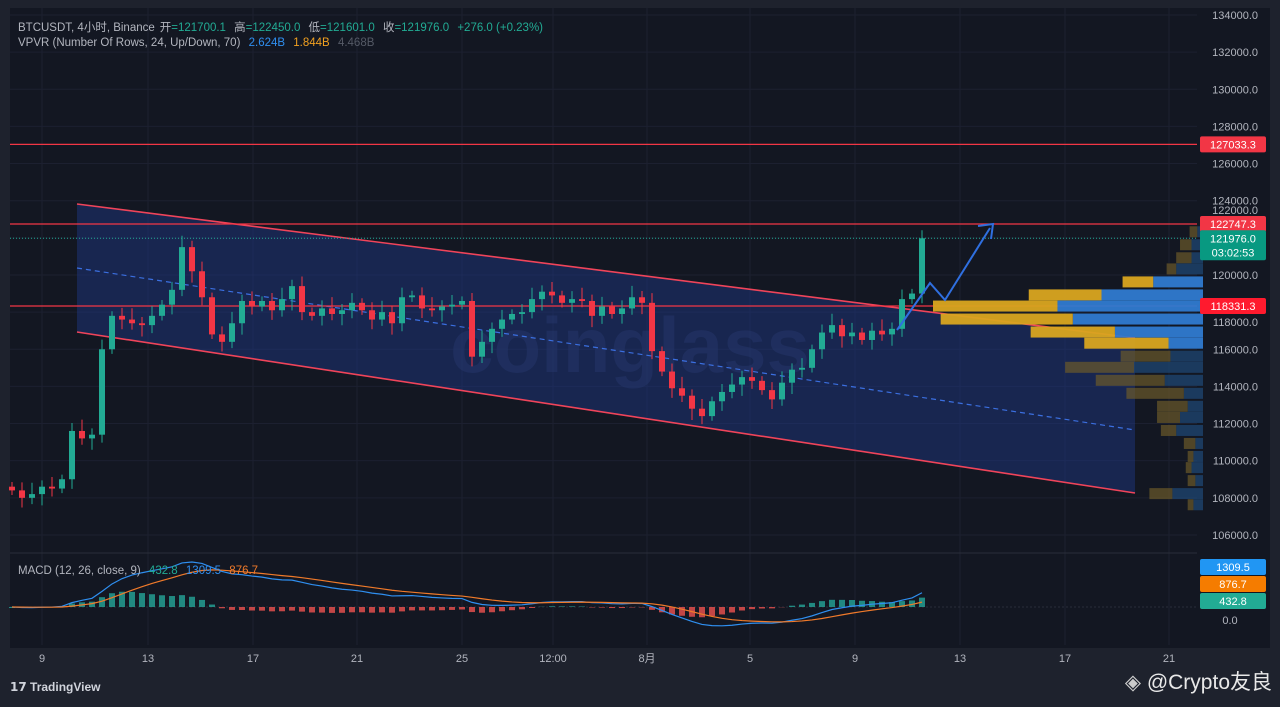 The image size is (1280, 707). Describe the element at coordinates (1235, 127) in the screenshot. I see `y-tick-label: 128000.0` at that location.